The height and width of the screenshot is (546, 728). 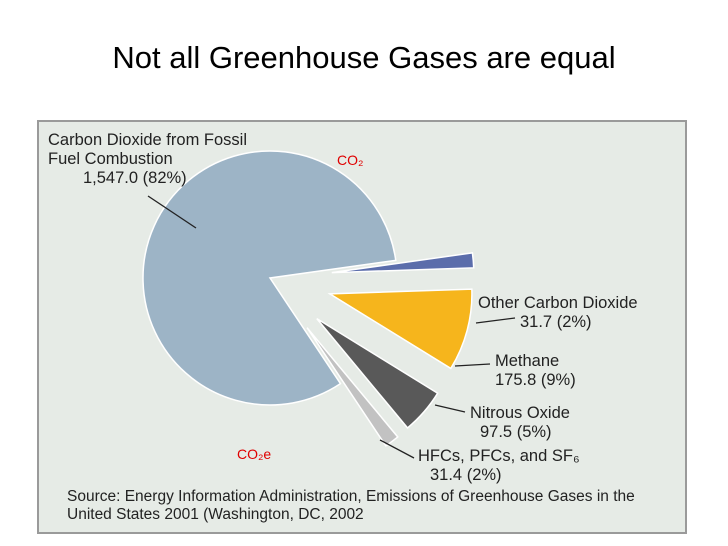 I want to click on value-label: 1,547.0, so click(x=111, y=178).